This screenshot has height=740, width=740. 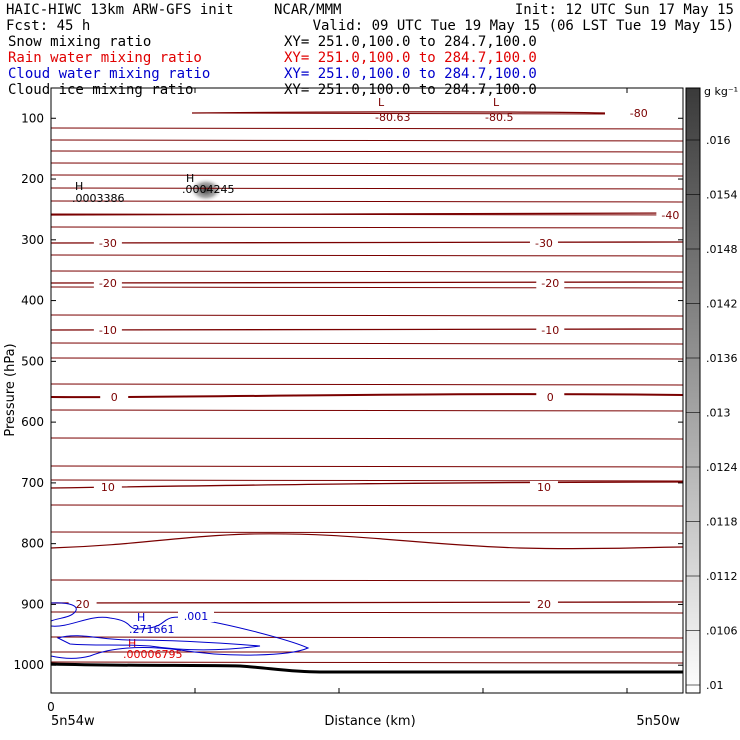 What do you see at coordinates (410, 90) in the screenshot?
I see `field-xy-cloud-ice: XY= 251.0,100.0 to 284.7,100.0` at bounding box center [410, 90].